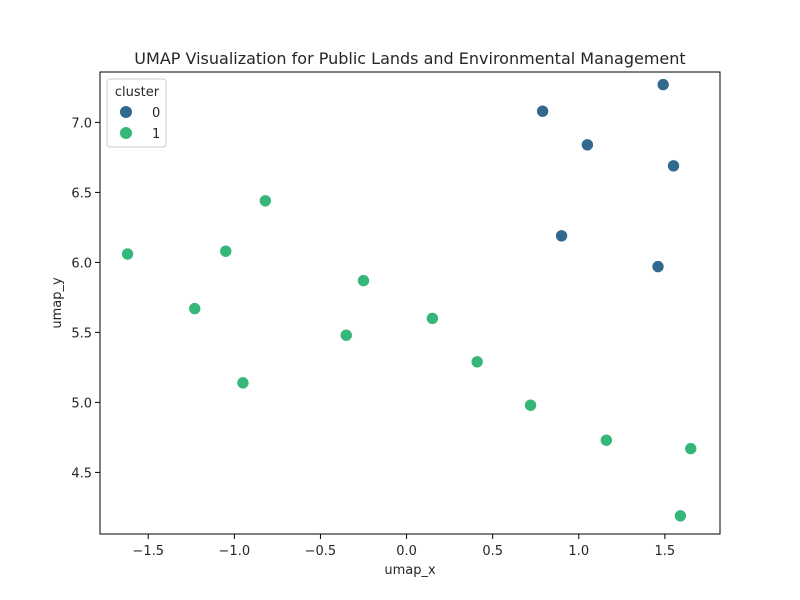 The width and height of the screenshot is (800, 600). I want to click on legend: cluster 0 1, so click(136, 113).